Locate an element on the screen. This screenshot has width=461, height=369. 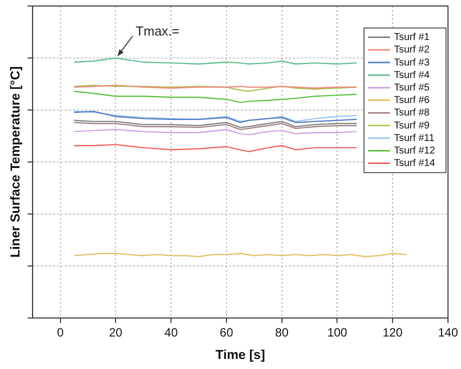
x-axis-title: Time [s] is located at coordinates (240, 354).